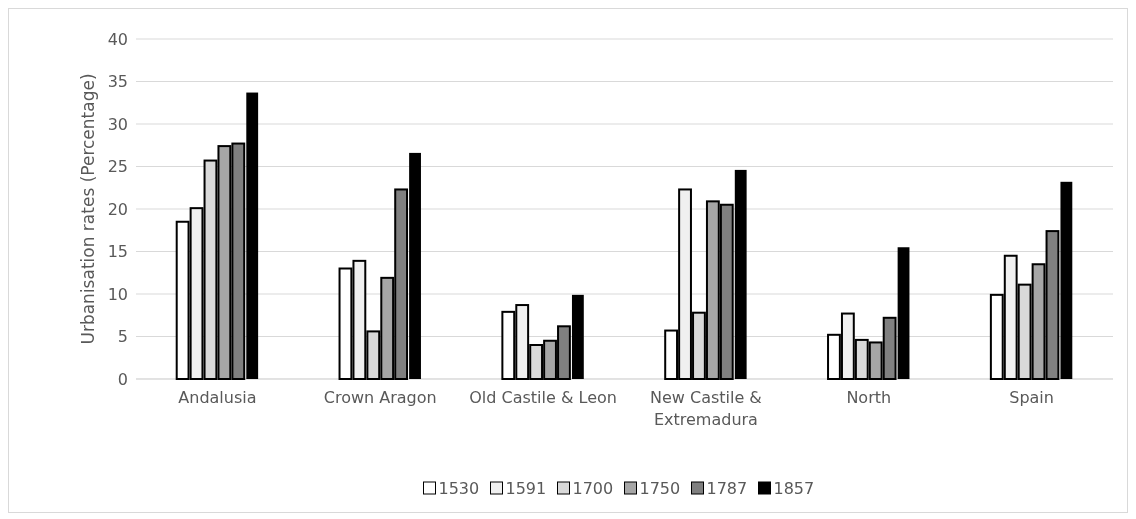 This screenshot has height=519, width=1136. What do you see at coordinates (543, 397) in the screenshot?
I see `x-tick-label: Old Castile & Leon` at bounding box center [543, 397].